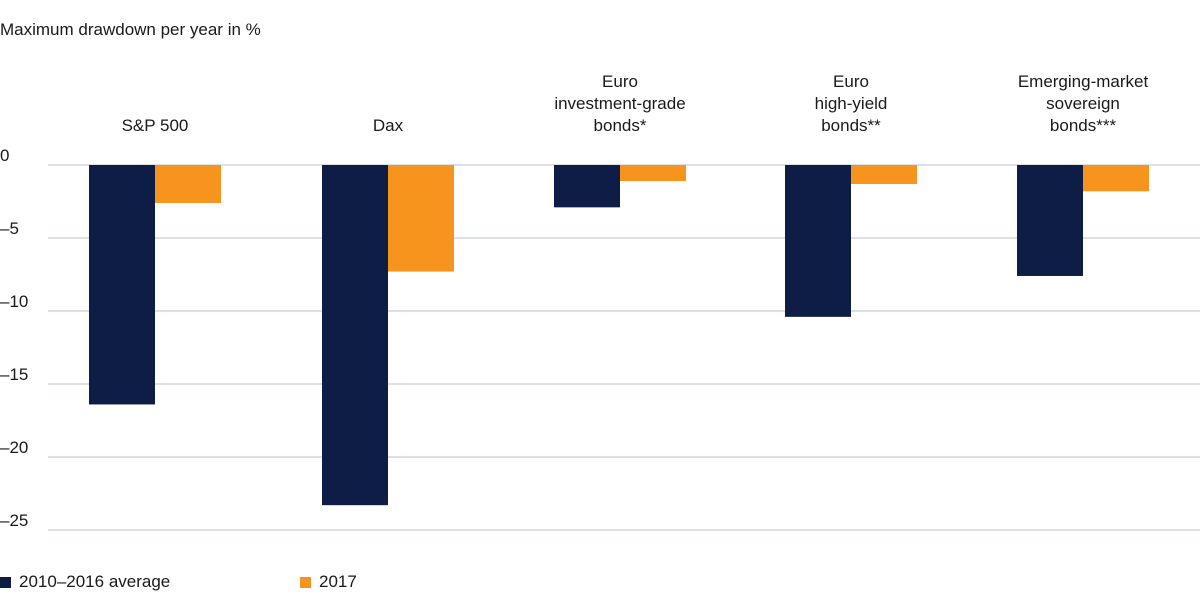  What do you see at coordinates (14, 374) in the screenshot?
I see `y-tick-label: –15` at bounding box center [14, 374].